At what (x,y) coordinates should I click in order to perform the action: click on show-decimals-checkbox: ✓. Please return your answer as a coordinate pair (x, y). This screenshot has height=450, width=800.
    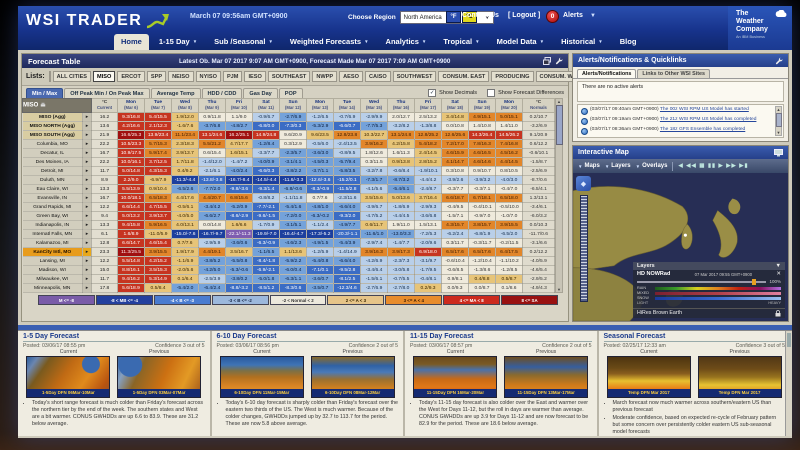
    Looking at the image, I should click on (432, 93).